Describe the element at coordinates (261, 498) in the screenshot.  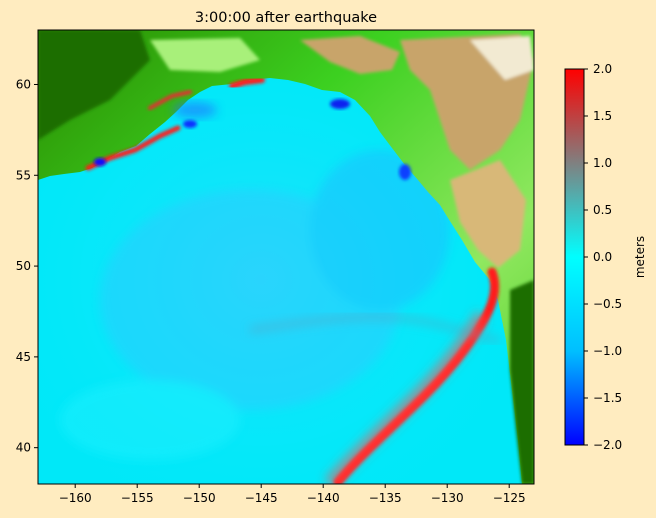
I see `x-tick-label: −145` at that location.